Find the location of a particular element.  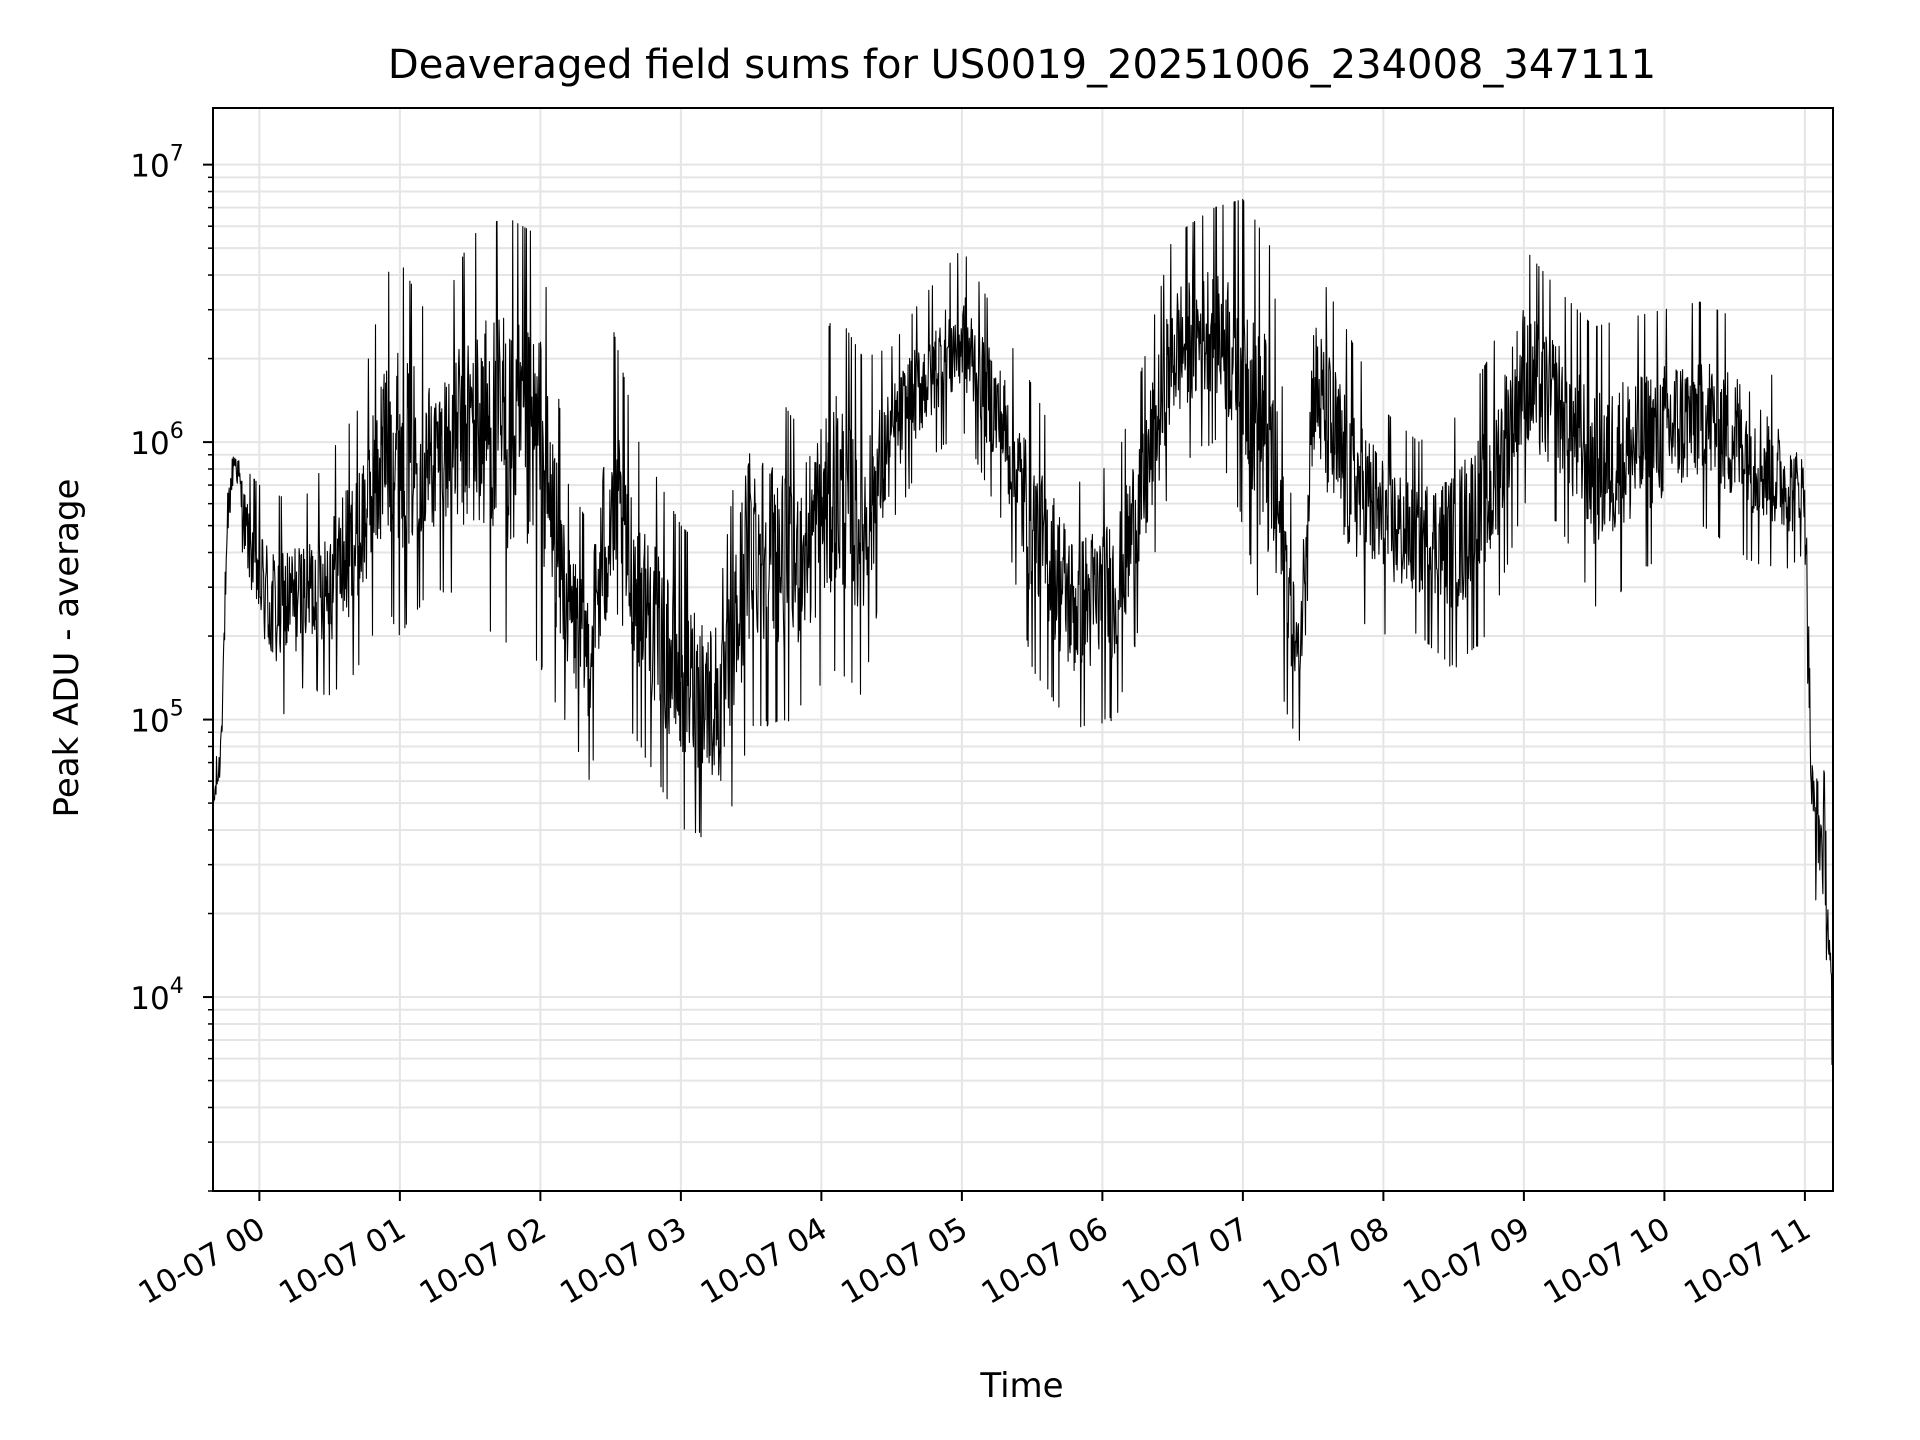

y-tick-exponent: 6 is located at coordinates (177, 431).